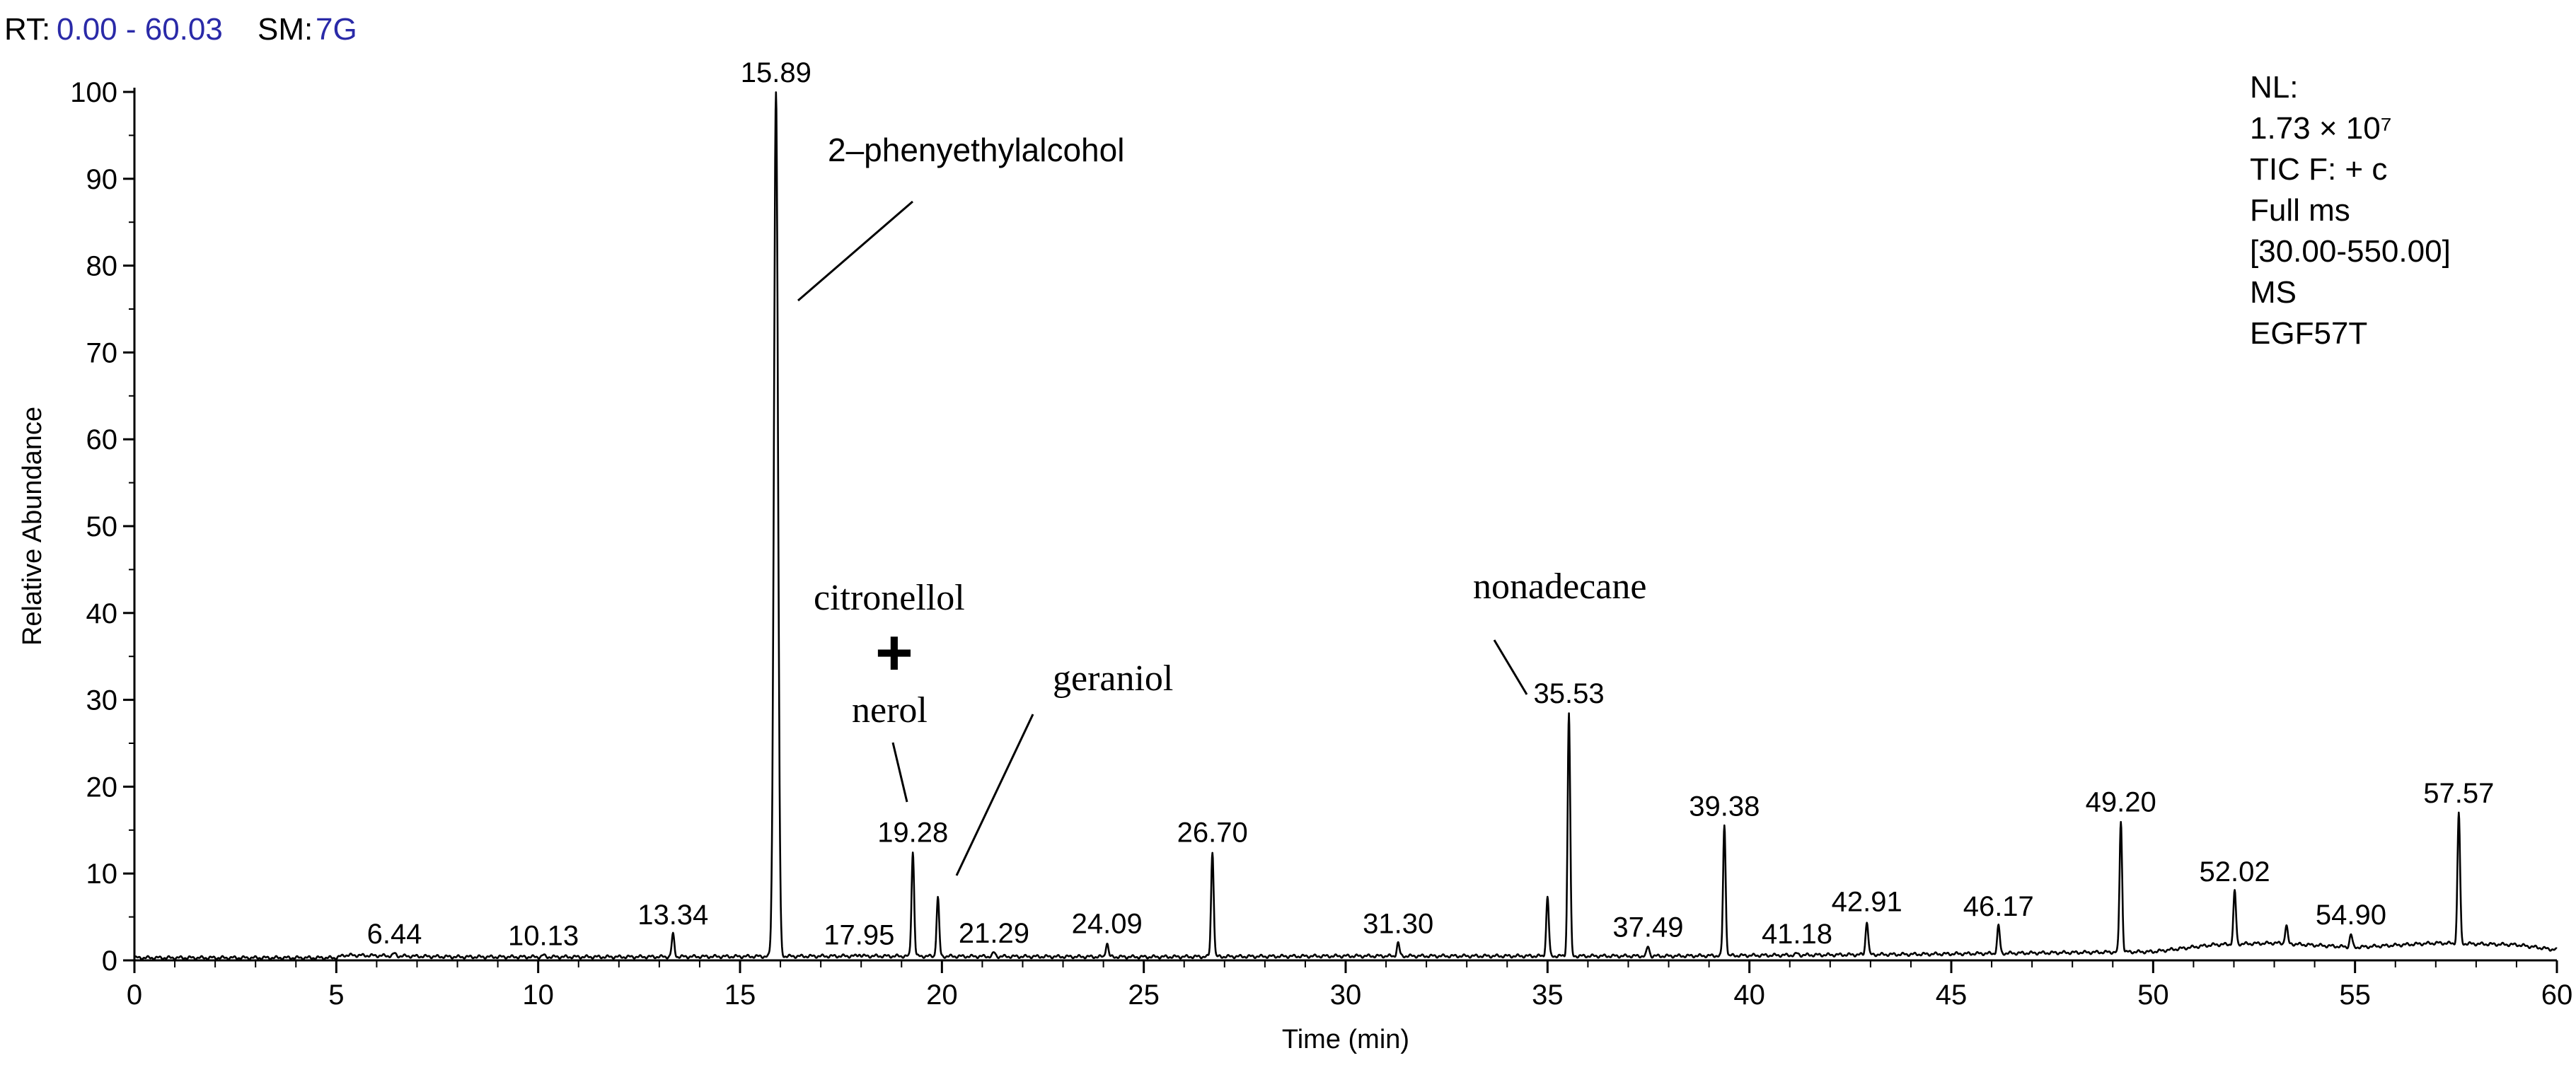 This screenshot has height=1082, width=2576. What do you see at coordinates (976, 150) in the screenshot?
I see `annotation-phenylethylalcohol: 2–phenyethylalcohol` at bounding box center [976, 150].